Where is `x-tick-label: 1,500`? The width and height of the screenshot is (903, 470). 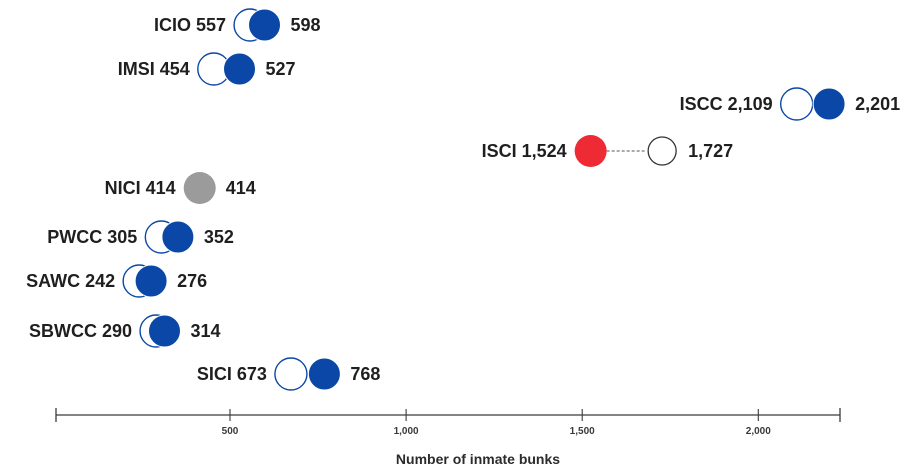 x-tick-label: 1,500 is located at coordinates (582, 431).